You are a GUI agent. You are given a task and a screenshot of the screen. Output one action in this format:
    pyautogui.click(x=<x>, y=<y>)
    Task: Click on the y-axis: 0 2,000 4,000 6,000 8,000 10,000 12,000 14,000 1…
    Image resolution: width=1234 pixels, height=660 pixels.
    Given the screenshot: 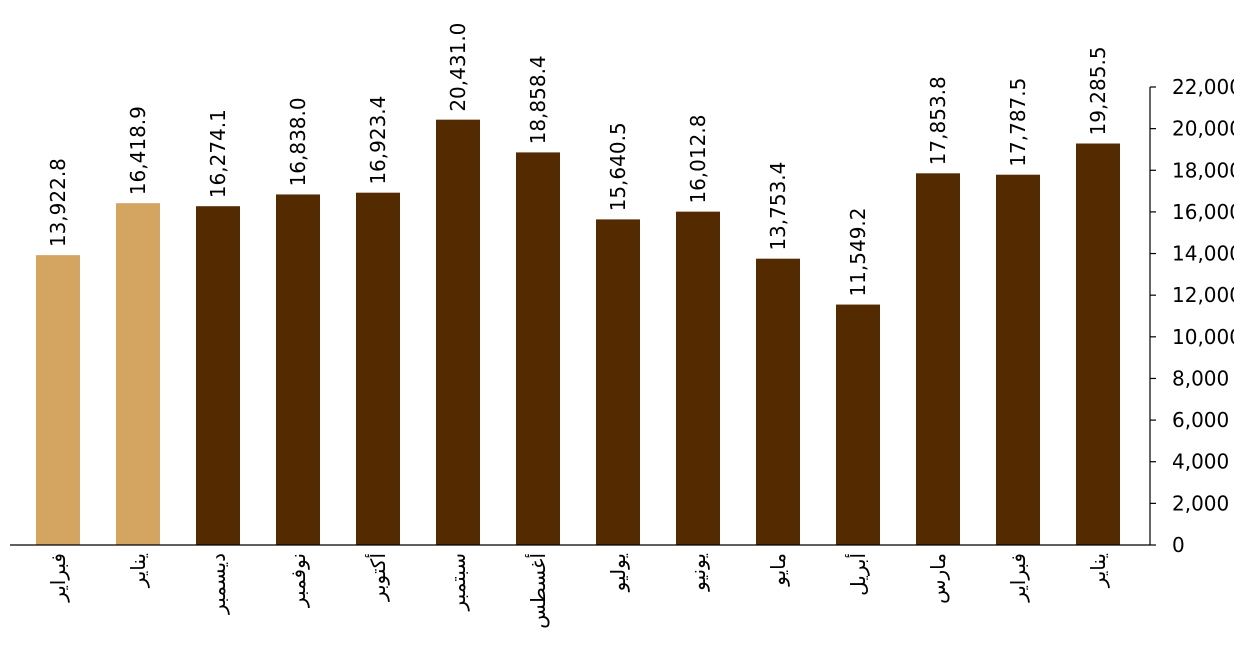 What is the action you would take?
    pyautogui.click(x=1191, y=316)
    